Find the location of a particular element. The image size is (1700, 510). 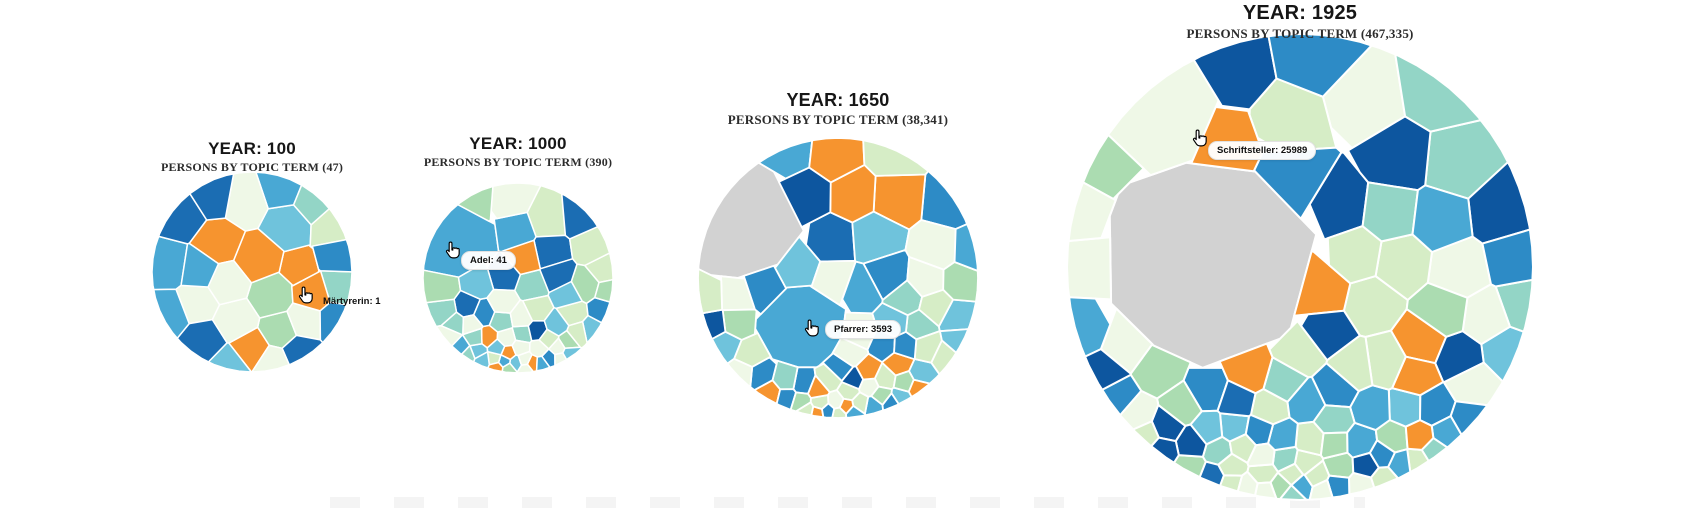

tooltip-label: Pfarrer: 3593 is located at coordinates (863, 329).